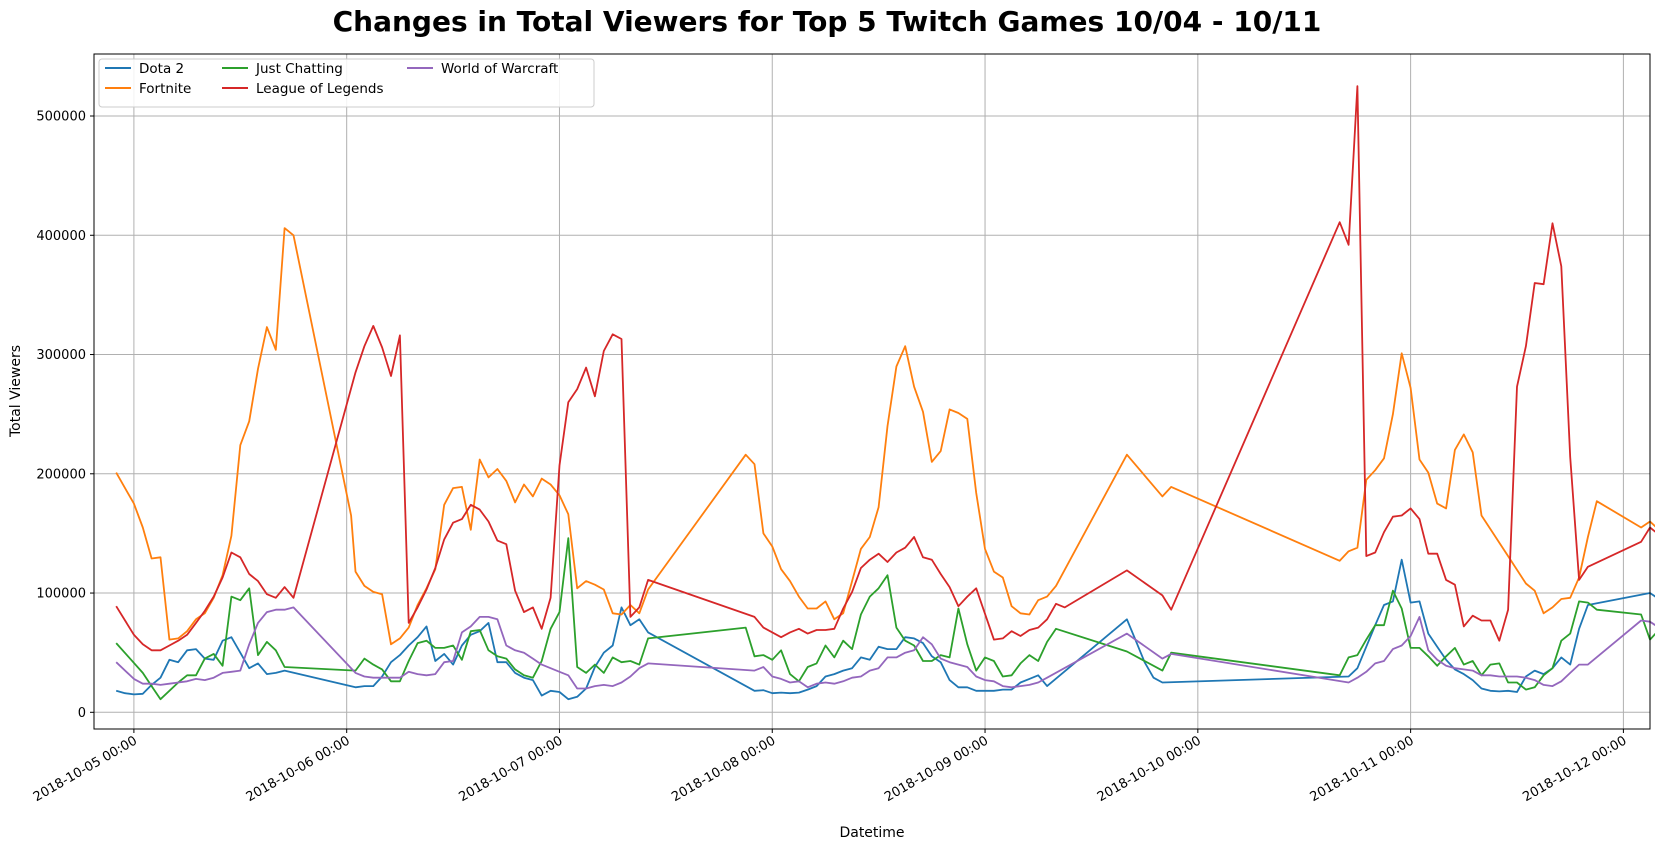  Describe the element at coordinates (161, 69) in the screenshot. I see `legend-label: Dota 2` at that location.